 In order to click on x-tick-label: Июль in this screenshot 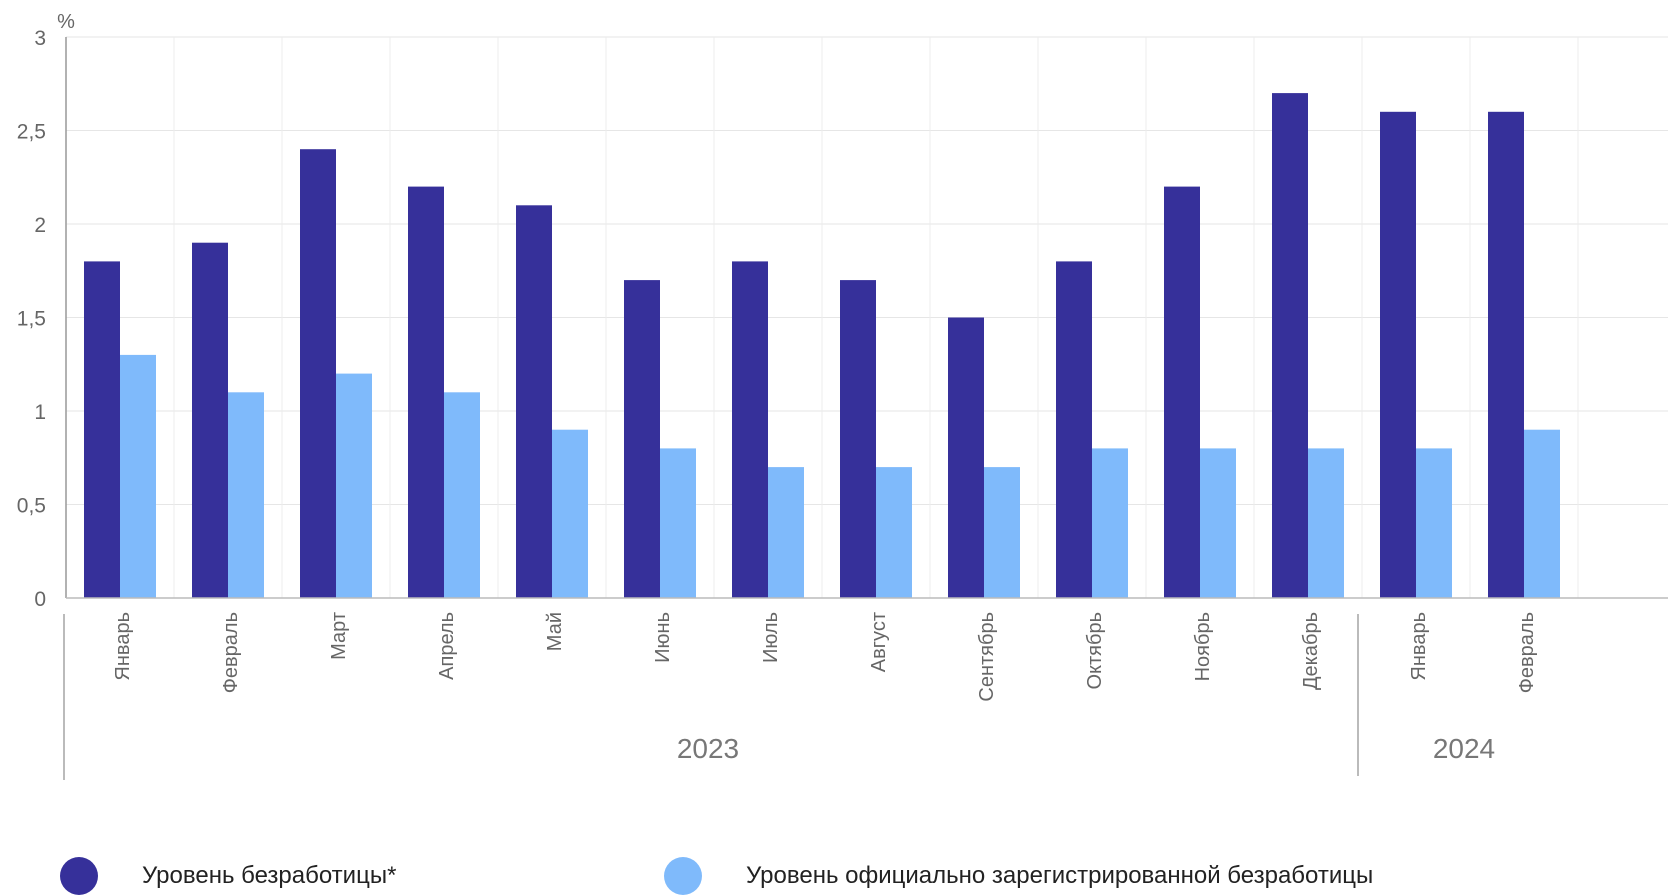, I will do `click(771, 637)`.